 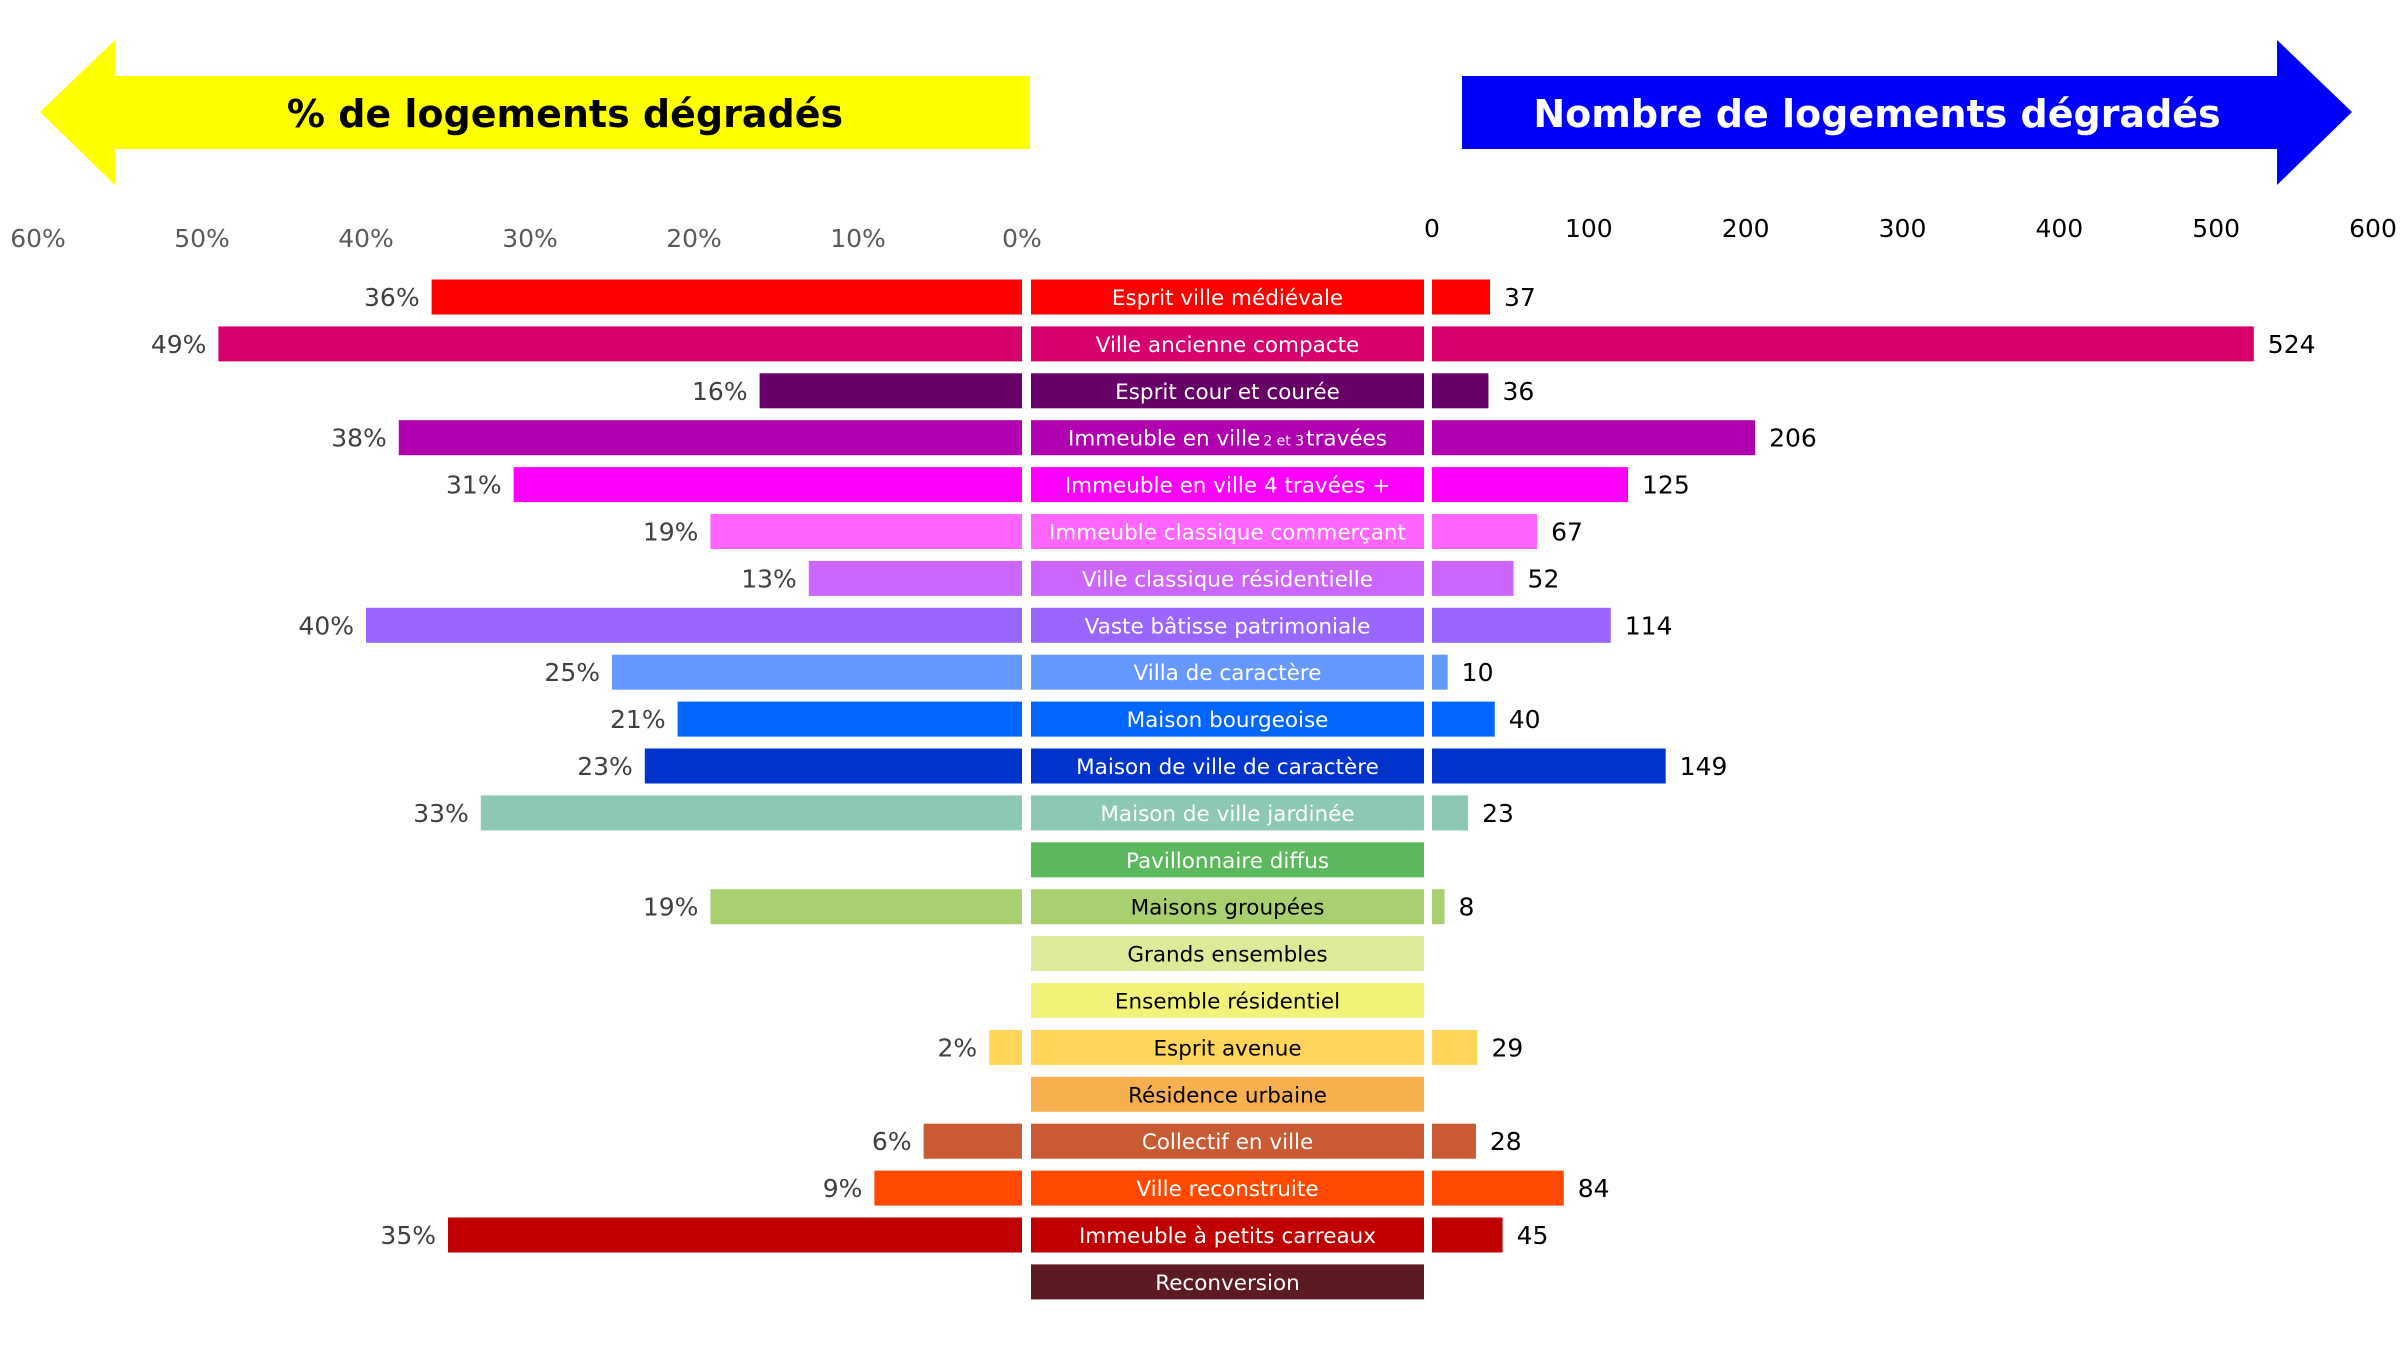 I want to click on left-bar-value-label: 25%, so click(x=572, y=672).